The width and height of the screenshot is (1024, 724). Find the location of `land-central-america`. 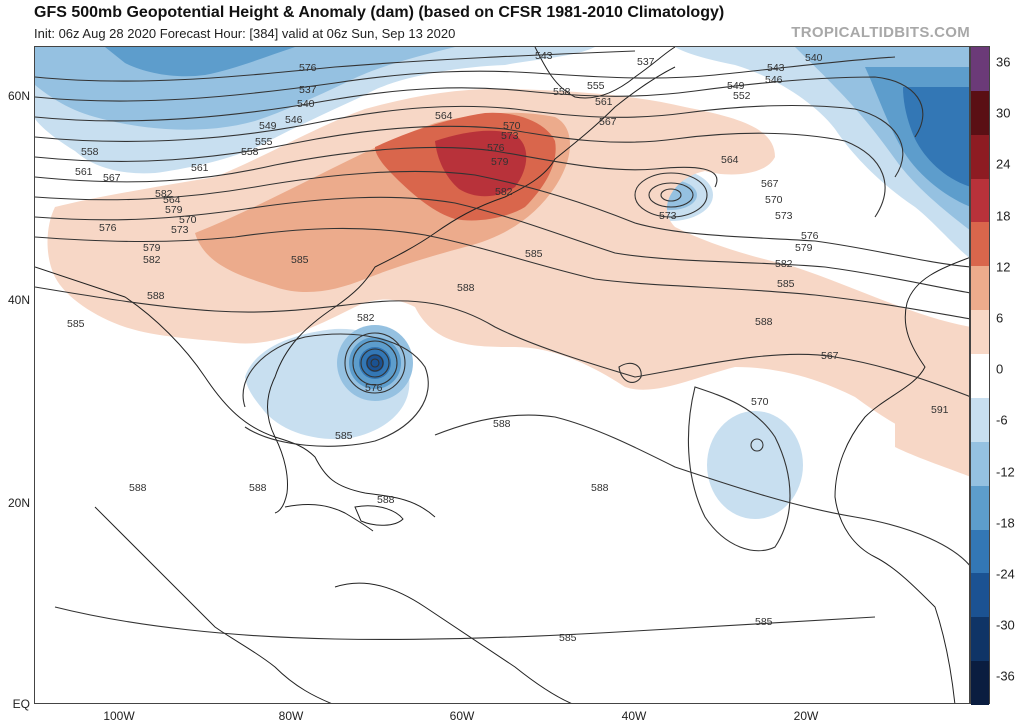

land-central-america is located at coordinates (213, 604).